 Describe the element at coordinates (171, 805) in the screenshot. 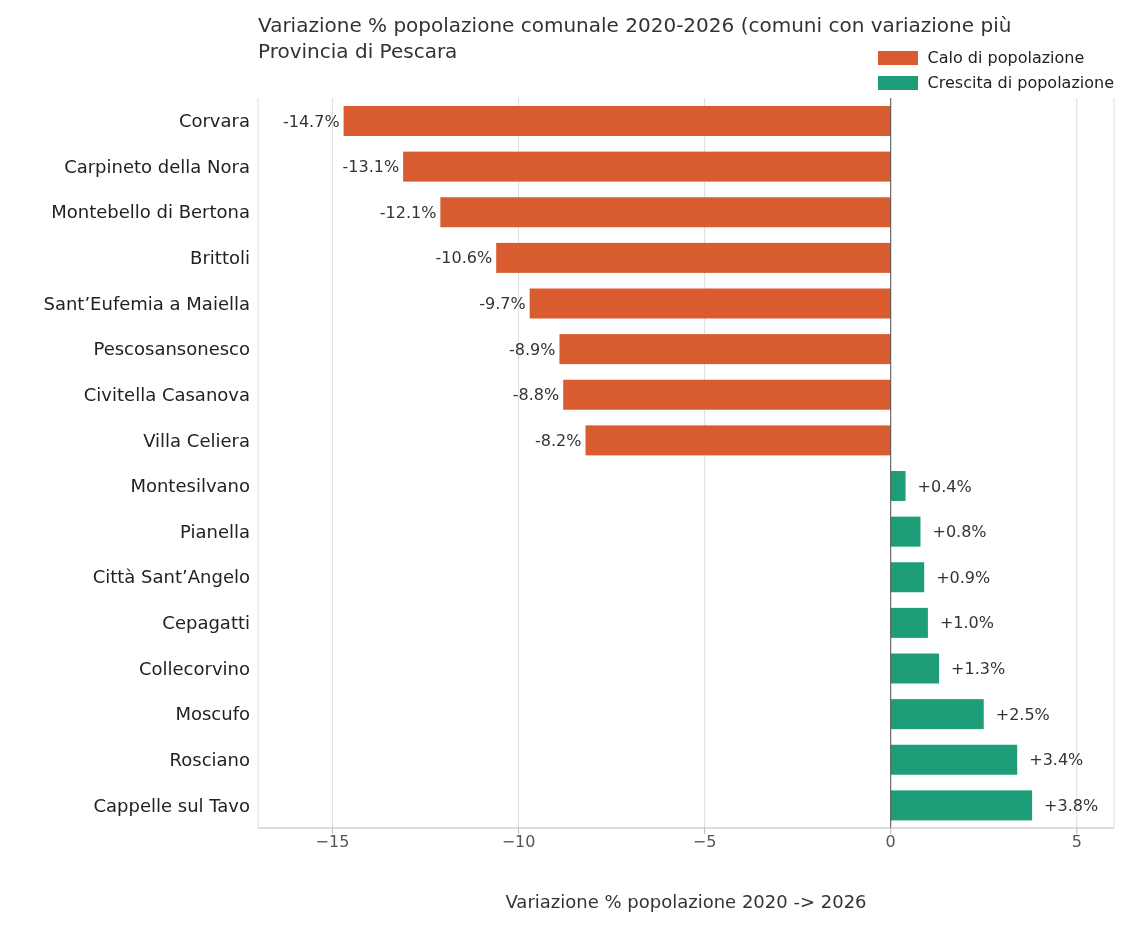

I see `y-tick-label: Cappelle sul Tavo` at that location.